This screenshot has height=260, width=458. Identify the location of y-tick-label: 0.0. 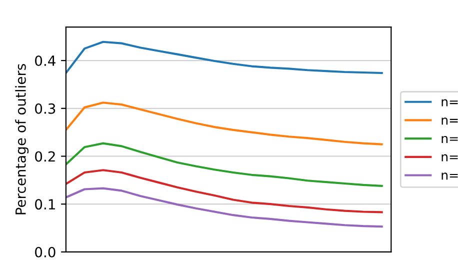
(45, 252).